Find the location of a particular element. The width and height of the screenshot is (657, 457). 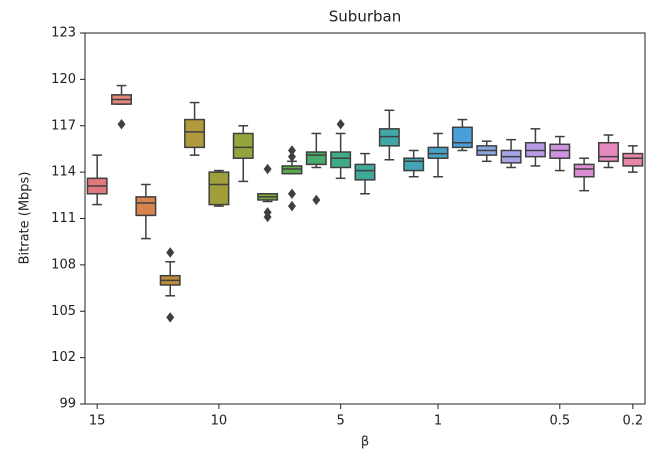

y-tick-label: 123 is located at coordinates (63, 33).